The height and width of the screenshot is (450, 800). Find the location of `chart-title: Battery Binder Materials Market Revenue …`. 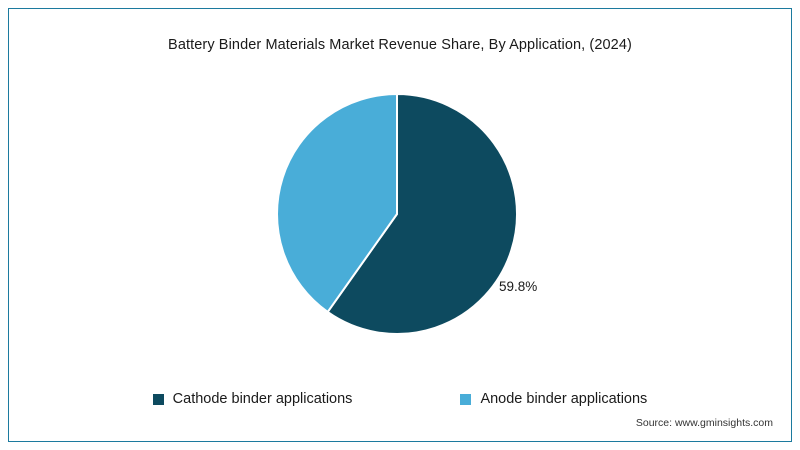

chart-title: Battery Binder Materials Market Revenue … is located at coordinates (400, 45).